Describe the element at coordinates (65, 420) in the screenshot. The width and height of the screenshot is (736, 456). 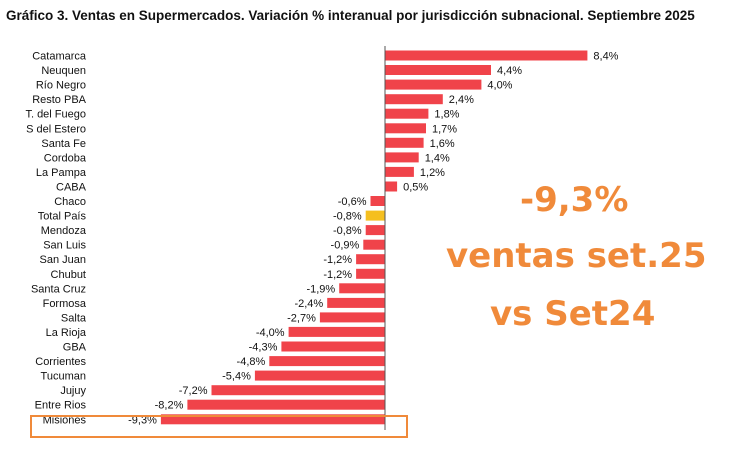
I see `category-label: Misiones` at that location.